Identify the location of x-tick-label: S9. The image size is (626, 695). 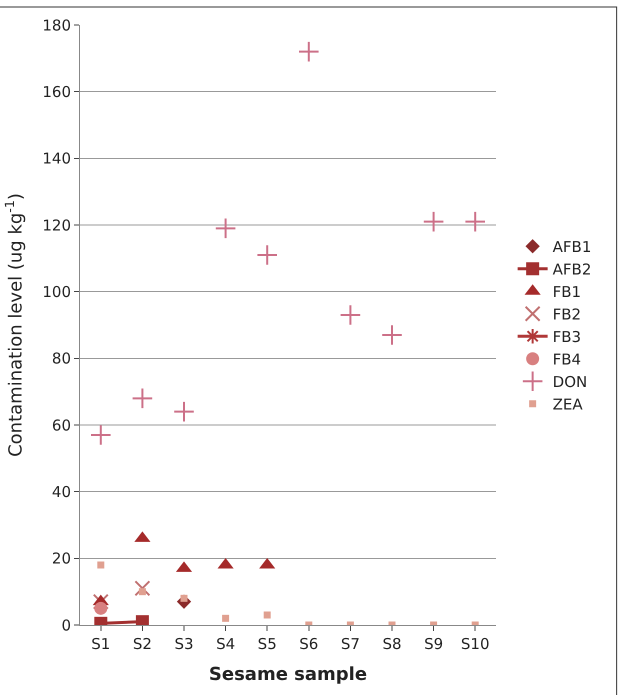
(434, 644).